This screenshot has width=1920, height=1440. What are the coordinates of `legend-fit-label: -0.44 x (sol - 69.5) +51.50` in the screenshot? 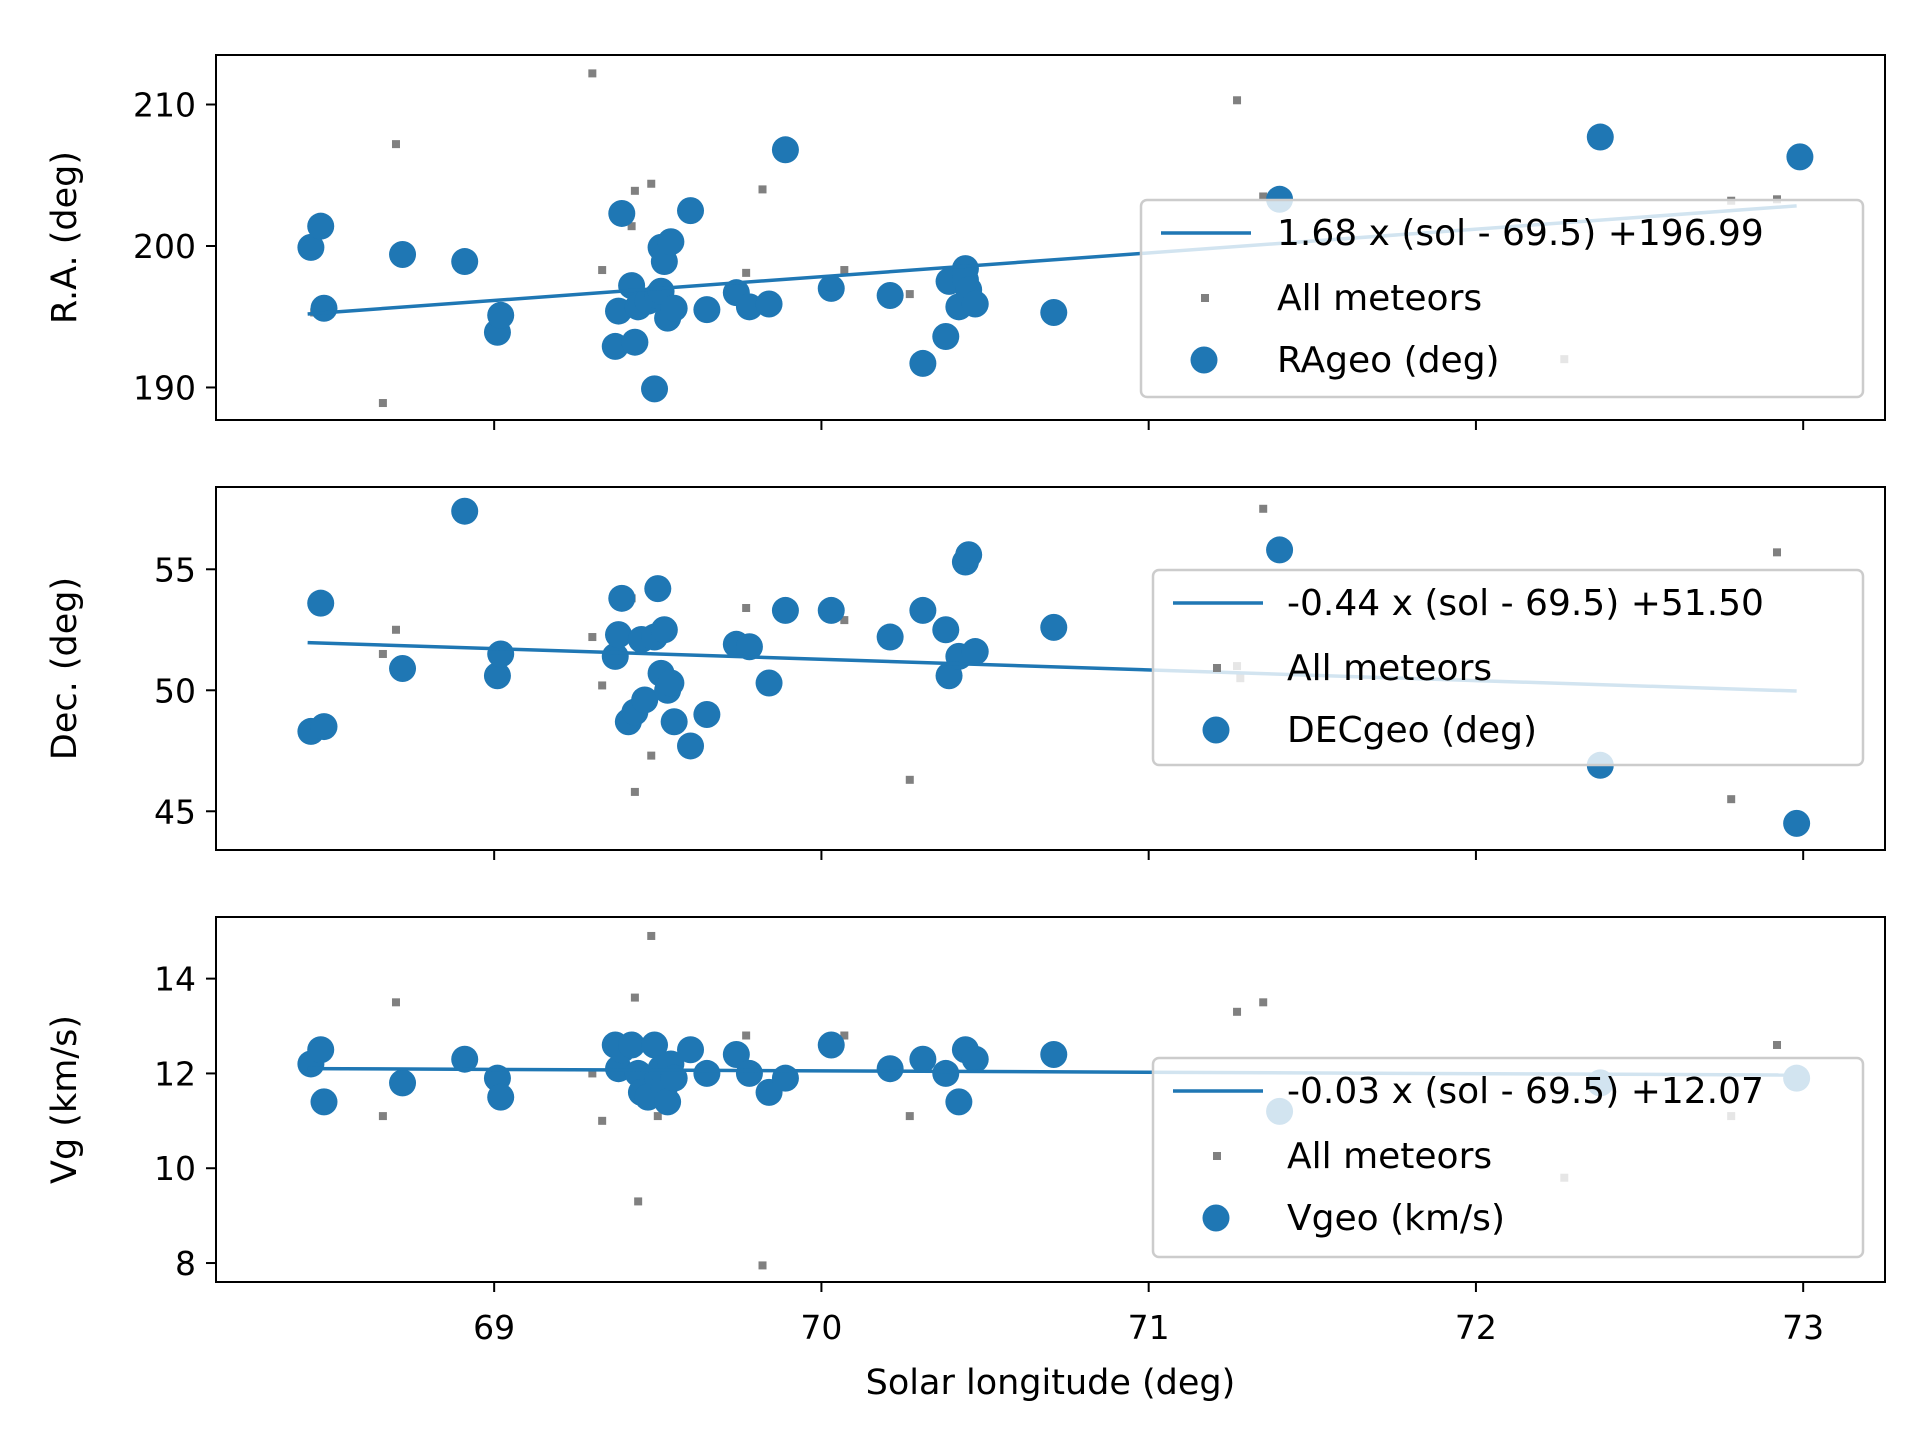 It's located at (1525, 603).